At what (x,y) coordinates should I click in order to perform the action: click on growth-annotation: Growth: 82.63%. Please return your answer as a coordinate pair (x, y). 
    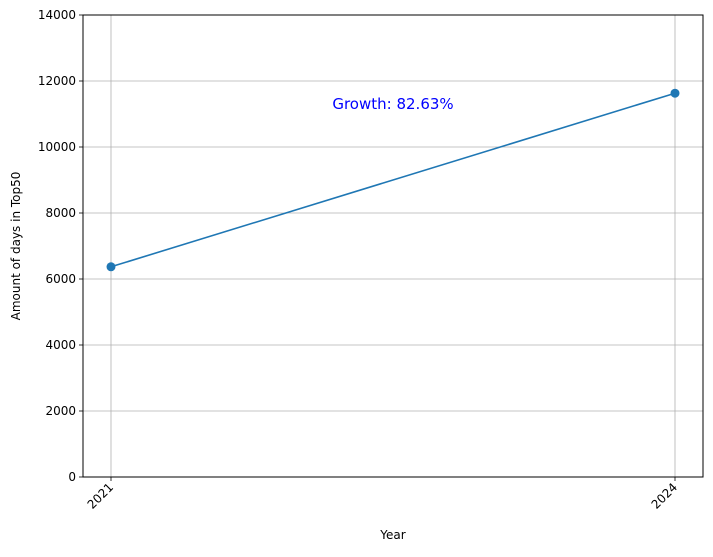
    Looking at the image, I should click on (392, 104).